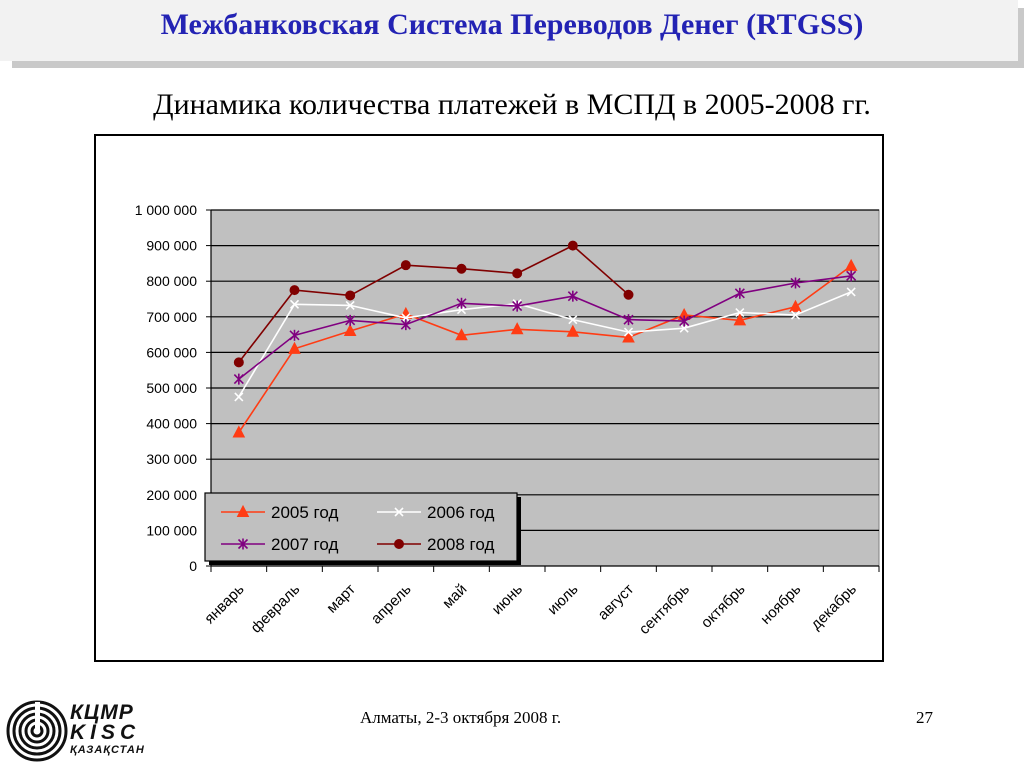 The image size is (1024, 768). Describe the element at coordinates (304, 512) in the screenshot. I see `legend-label: 2005 год` at that location.